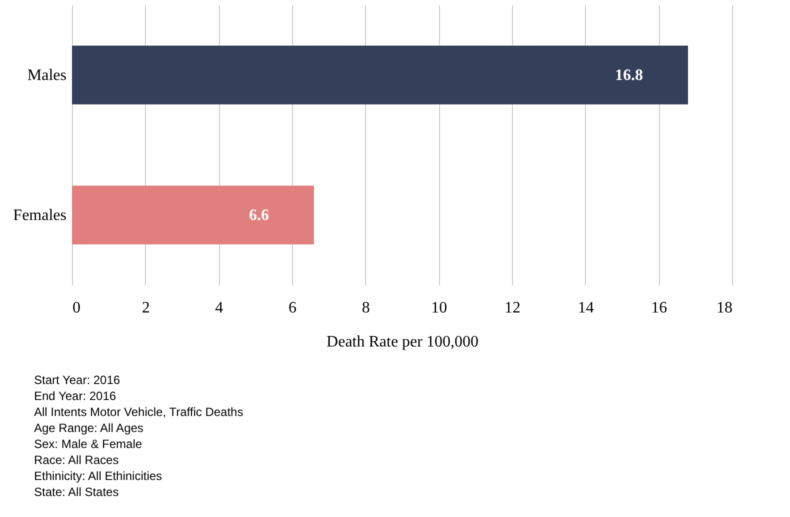 This screenshot has height=517, width=790. I want to click on x-axis-title: Death Rate per 100,000, so click(402, 342).